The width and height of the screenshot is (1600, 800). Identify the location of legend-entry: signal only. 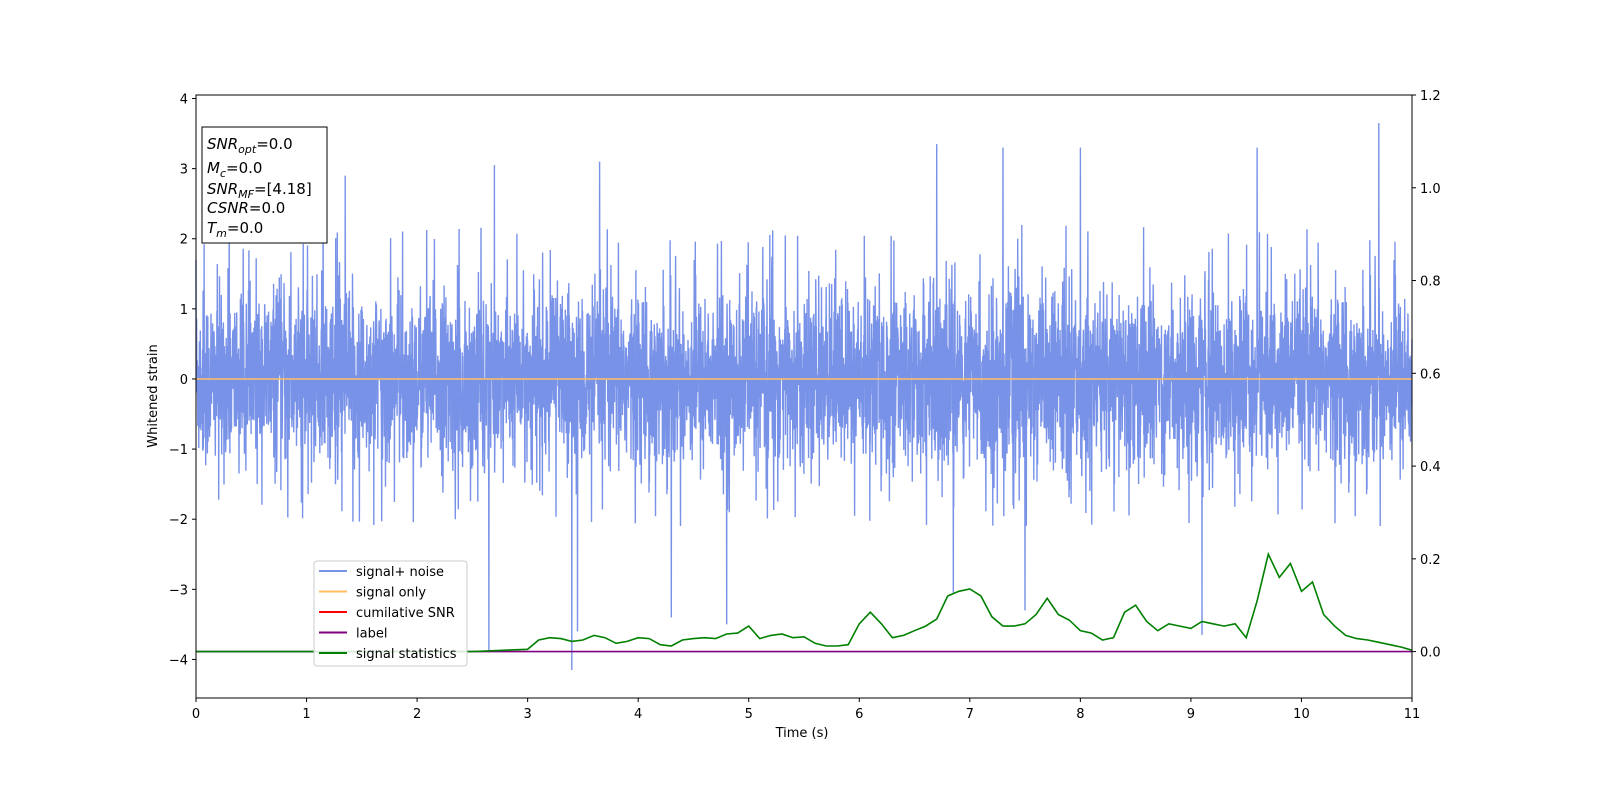
(391, 593).